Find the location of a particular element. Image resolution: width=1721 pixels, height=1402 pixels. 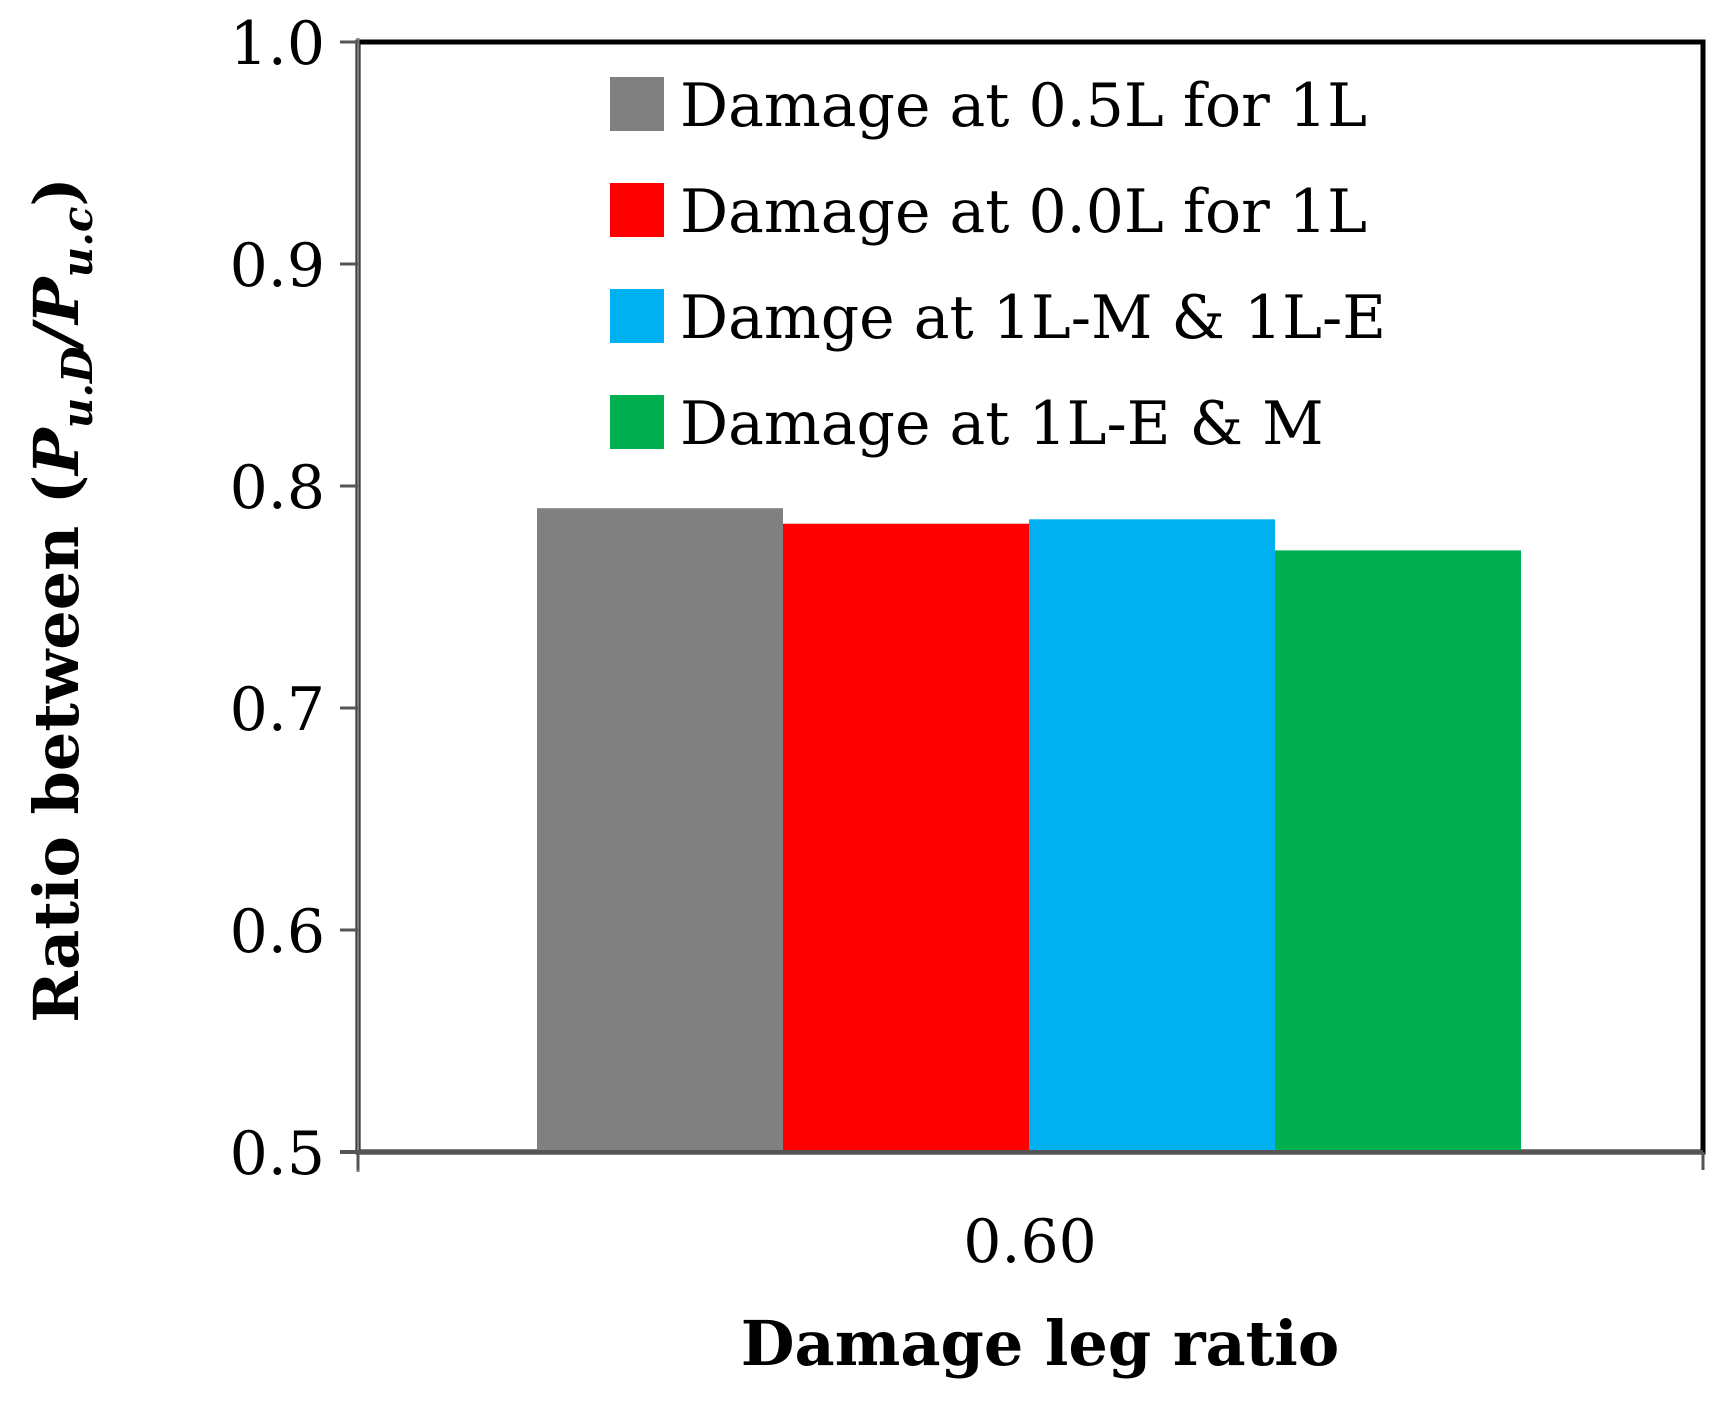

x-tick-label: 0.60 is located at coordinates (1030, 1242).